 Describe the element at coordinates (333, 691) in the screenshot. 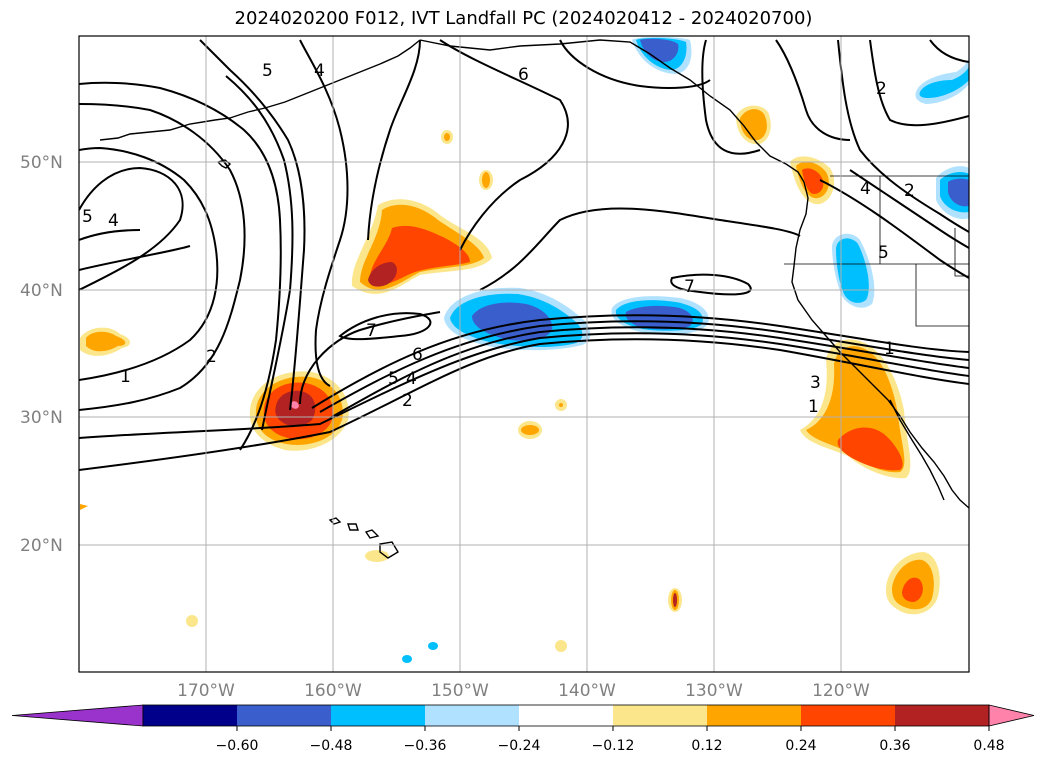

I see `lon-label: 160°W` at that location.